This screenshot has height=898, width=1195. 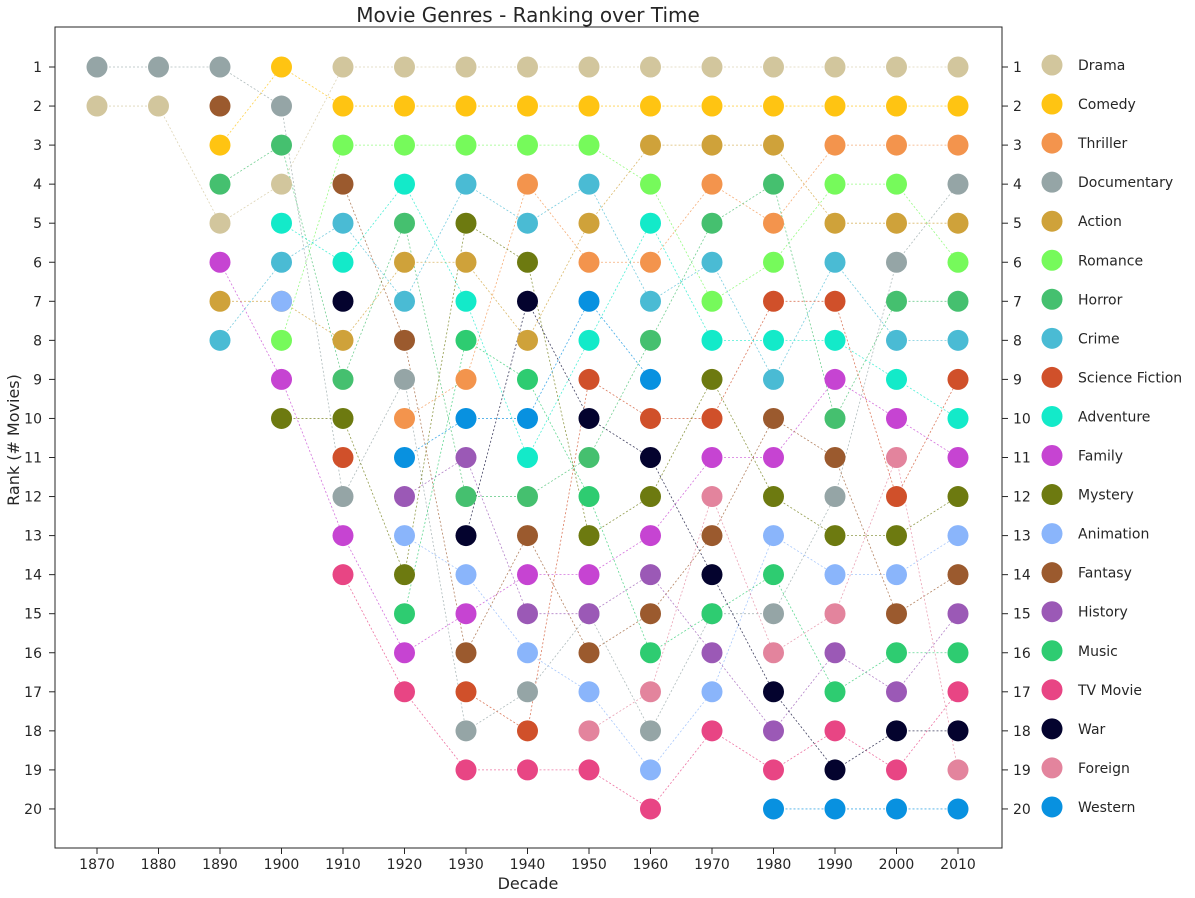 What do you see at coordinates (33, 810) in the screenshot?
I see `y-tick-label: 20` at bounding box center [33, 810].